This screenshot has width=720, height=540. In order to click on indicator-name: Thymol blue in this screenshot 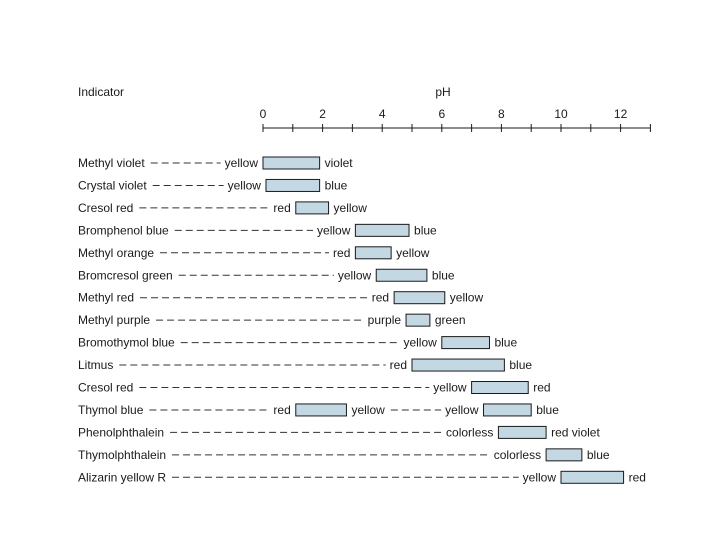, I will do `click(111, 410)`.